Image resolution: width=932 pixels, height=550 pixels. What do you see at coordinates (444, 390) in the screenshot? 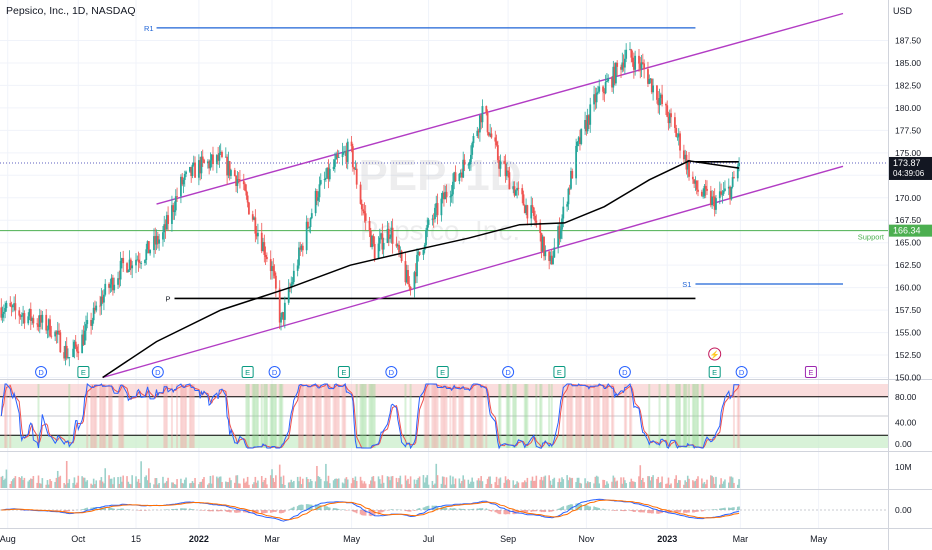
I see `overbought-band` at bounding box center [444, 390].